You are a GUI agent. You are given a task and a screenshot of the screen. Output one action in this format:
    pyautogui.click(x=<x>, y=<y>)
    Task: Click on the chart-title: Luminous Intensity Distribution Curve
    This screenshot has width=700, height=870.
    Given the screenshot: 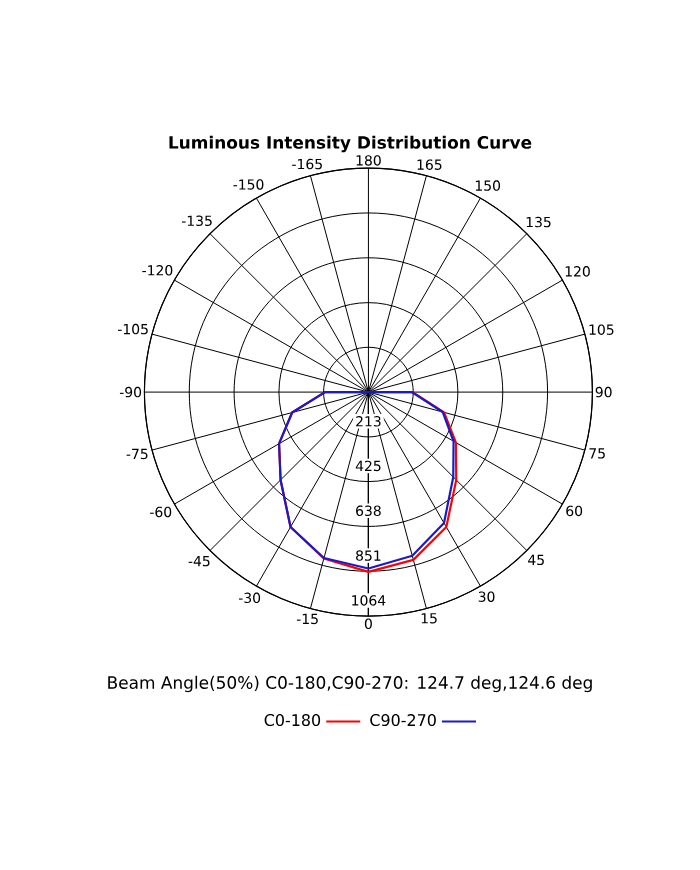 What is the action you would take?
    pyautogui.click(x=350, y=144)
    